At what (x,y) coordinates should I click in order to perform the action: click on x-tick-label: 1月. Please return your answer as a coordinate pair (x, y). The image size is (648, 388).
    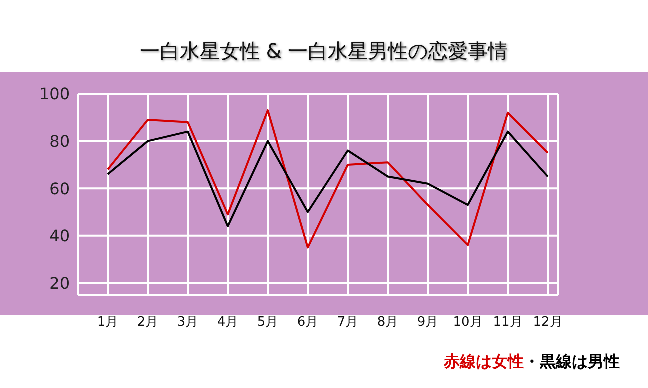
    Looking at the image, I should click on (108, 322).